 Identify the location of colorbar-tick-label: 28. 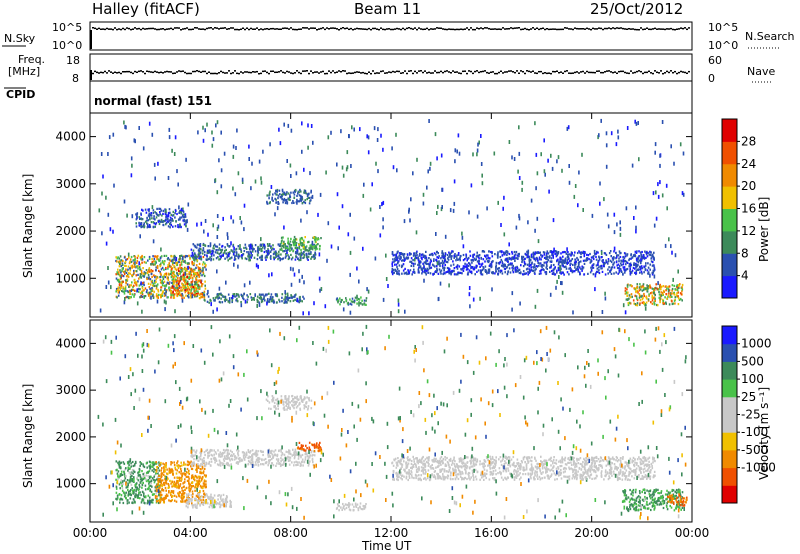
(748, 141).